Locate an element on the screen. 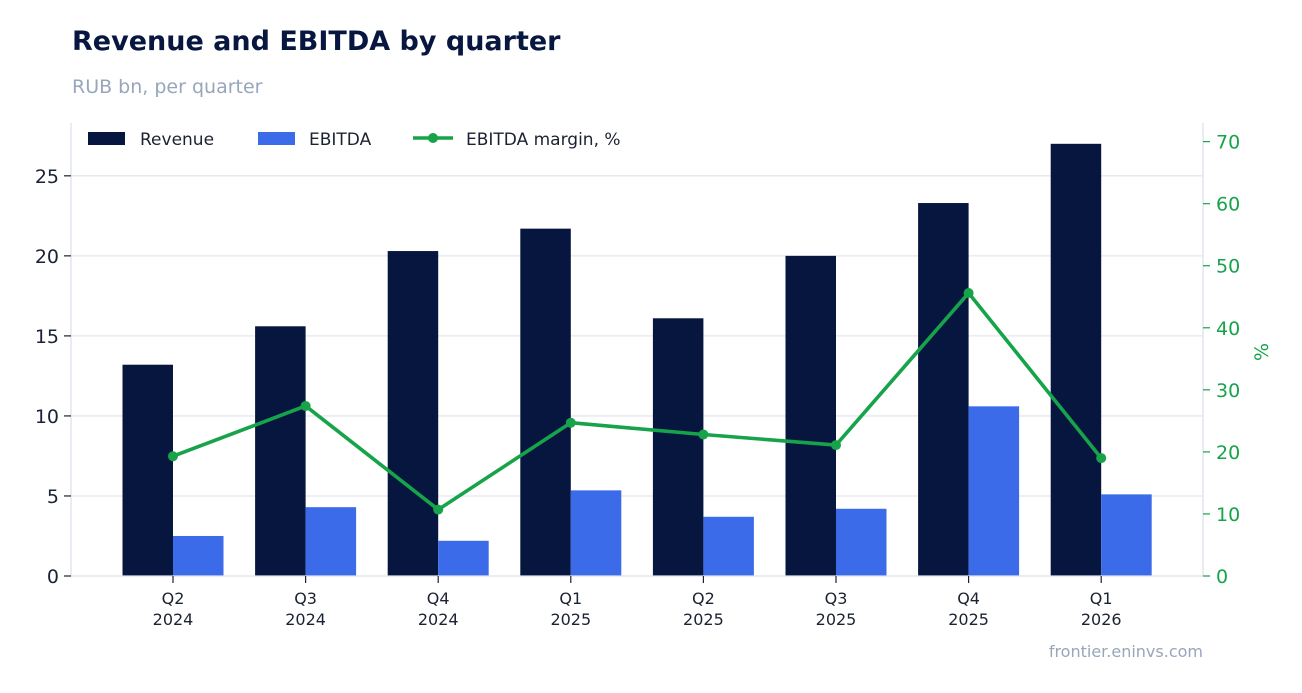 This screenshot has width=1302, height=693. legend-margin-label: EBITDA margin, % is located at coordinates (543, 140).